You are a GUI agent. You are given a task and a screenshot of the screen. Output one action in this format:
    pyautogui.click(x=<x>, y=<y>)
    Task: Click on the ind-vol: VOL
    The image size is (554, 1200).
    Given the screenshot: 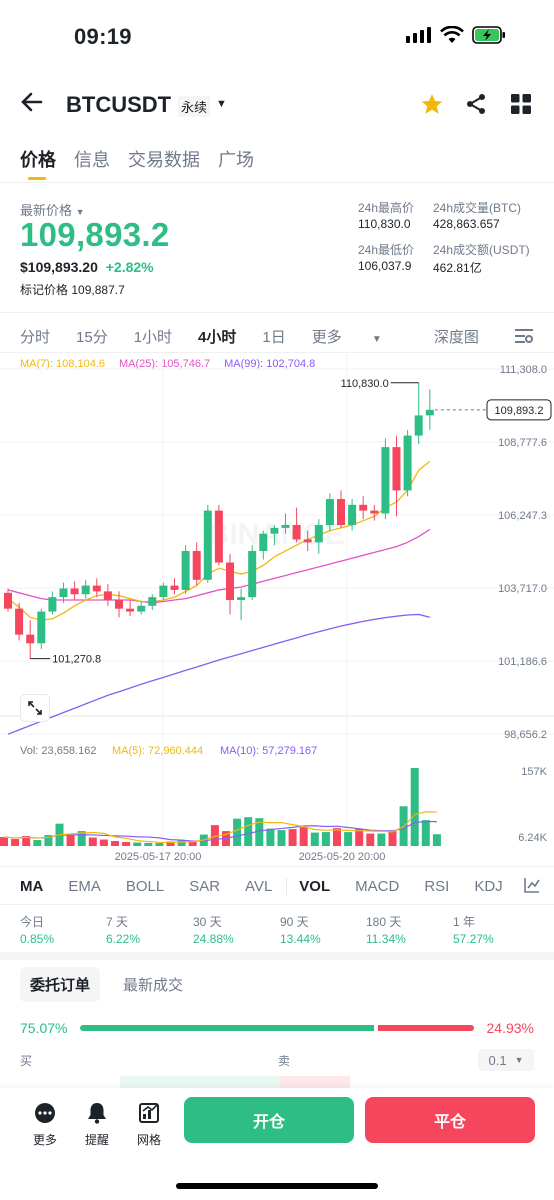 What is the action you would take?
    pyautogui.click(x=308, y=886)
    